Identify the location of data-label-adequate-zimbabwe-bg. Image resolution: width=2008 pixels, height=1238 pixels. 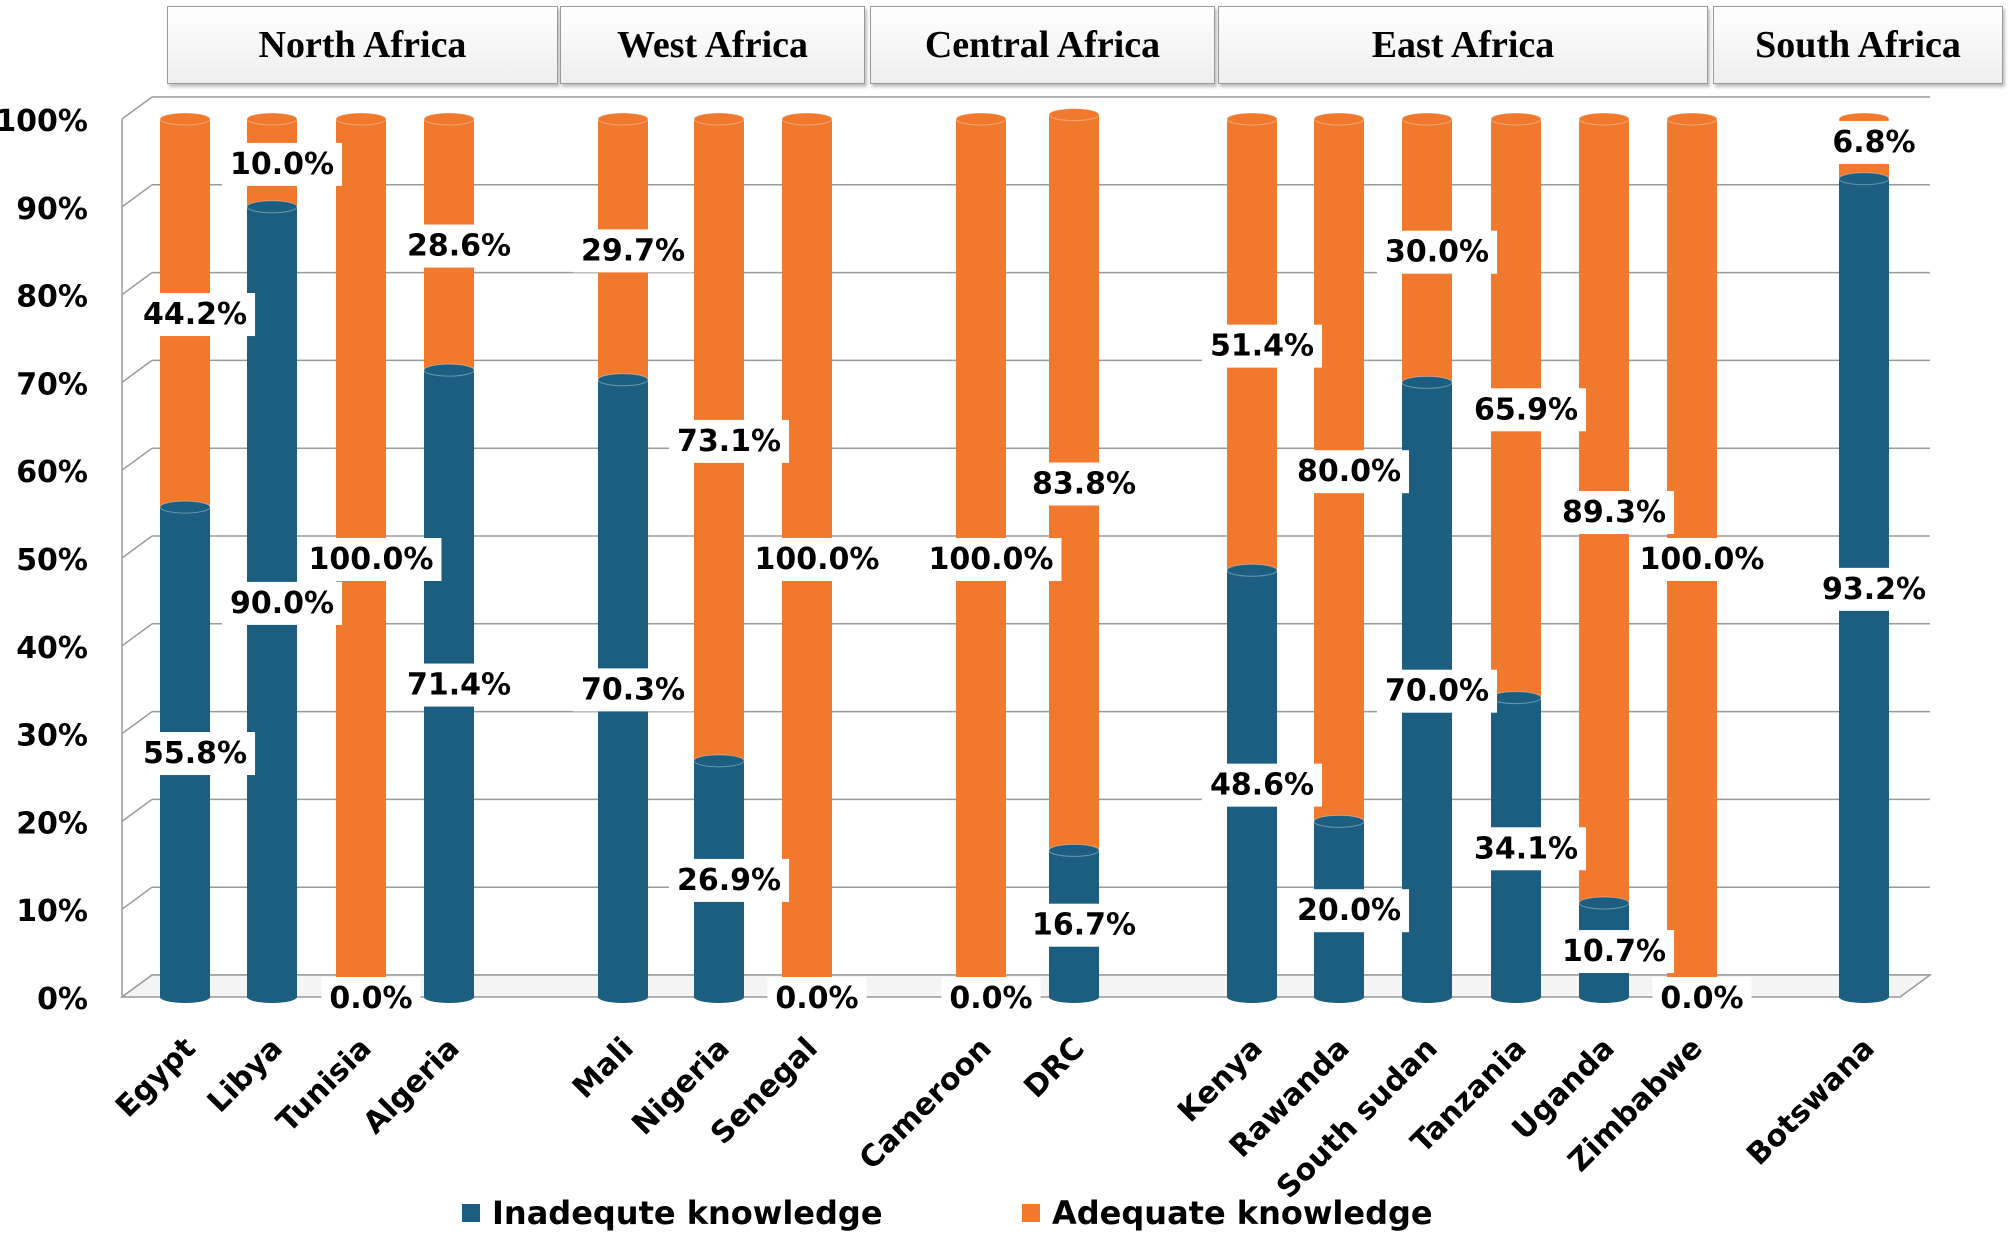
(1702, 559).